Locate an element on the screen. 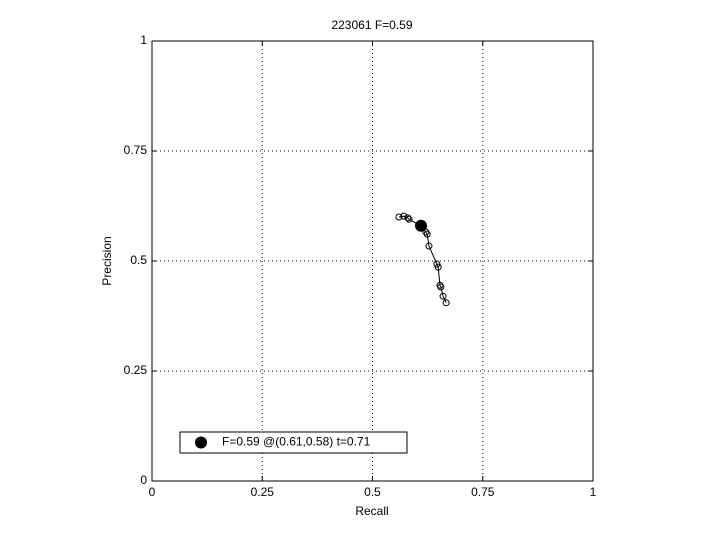 The height and width of the screenshot is (540, 720). x-tick-label: 0.25 is located at coordinates (263, 492).